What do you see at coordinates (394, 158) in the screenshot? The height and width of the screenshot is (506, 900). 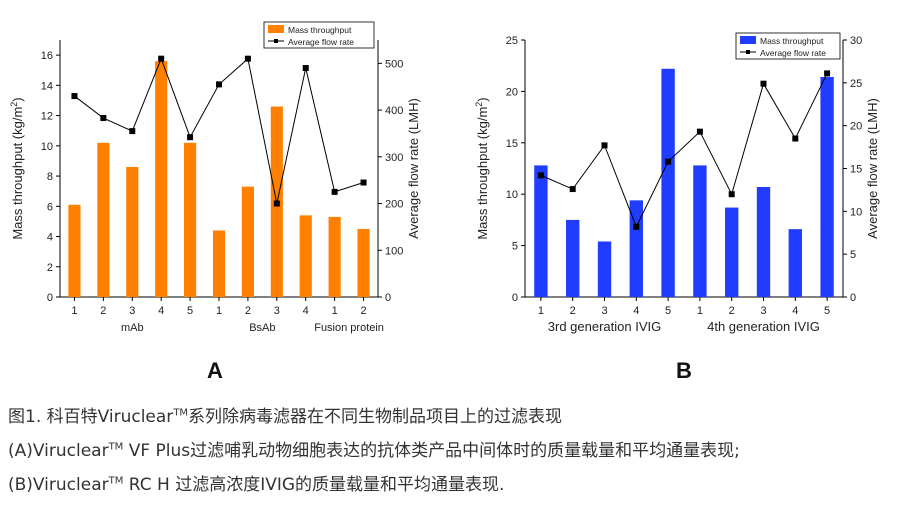 I see `y-right-tick-label: 300` at bounding box center [394, 158].